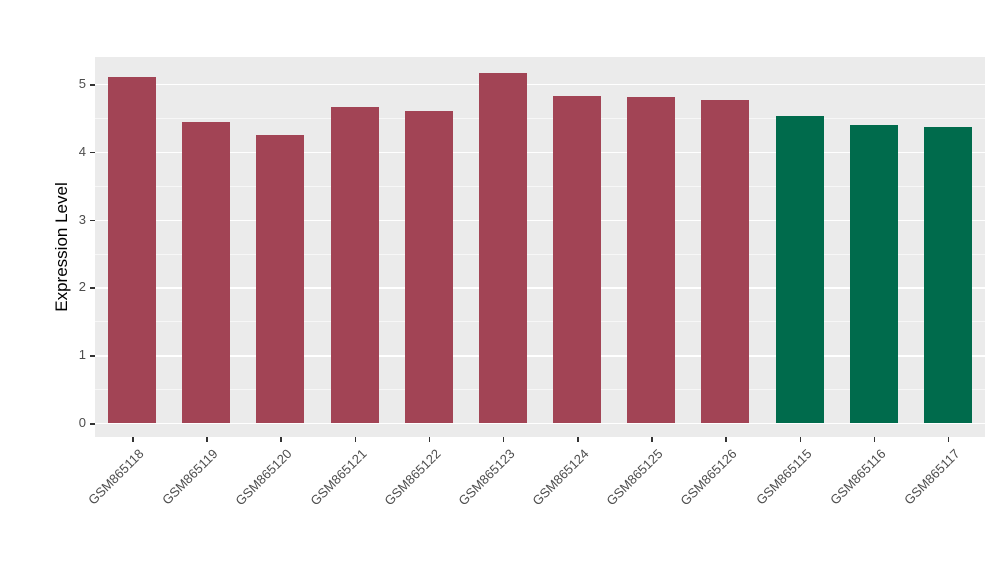  Describe the element at coordinates (264, 477) in the screenshot. I see `x-tick-label: GSM865120` at that location.